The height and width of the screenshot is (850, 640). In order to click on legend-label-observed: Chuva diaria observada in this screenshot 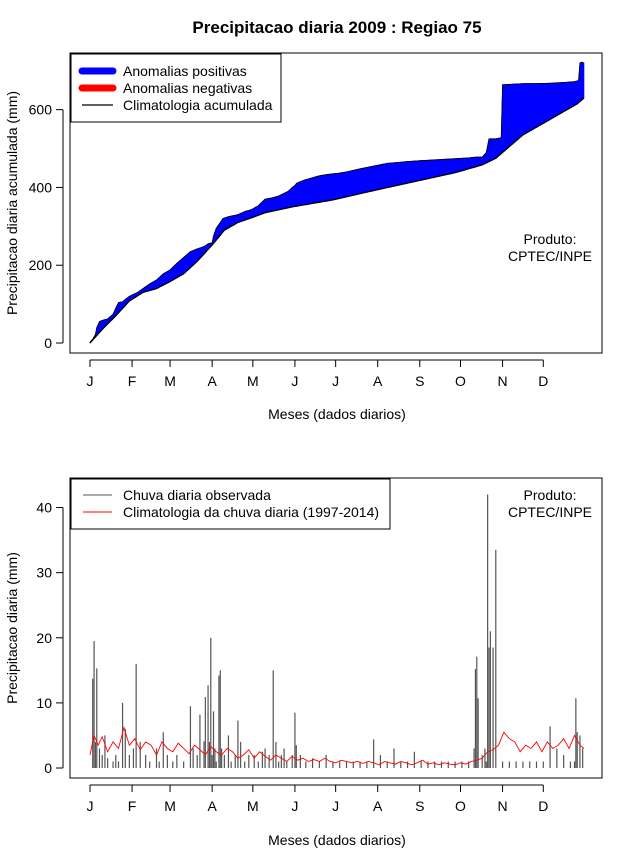, I will do `click(197, 495)`.